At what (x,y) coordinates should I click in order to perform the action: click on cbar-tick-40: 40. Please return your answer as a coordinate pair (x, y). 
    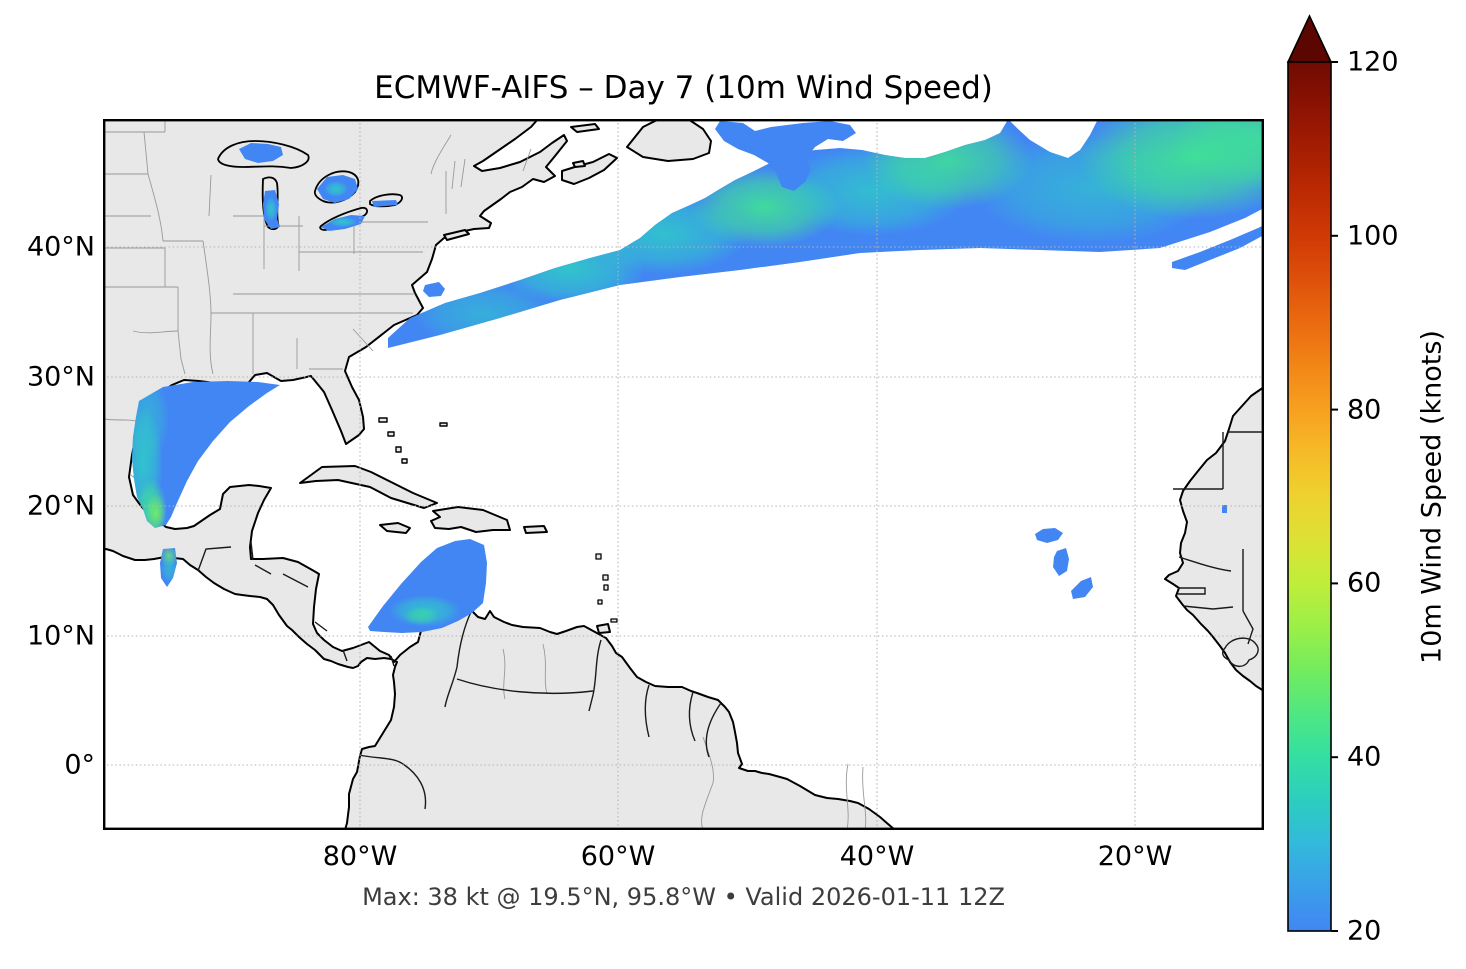
    Looking at the image, I should click on (1364, 757).